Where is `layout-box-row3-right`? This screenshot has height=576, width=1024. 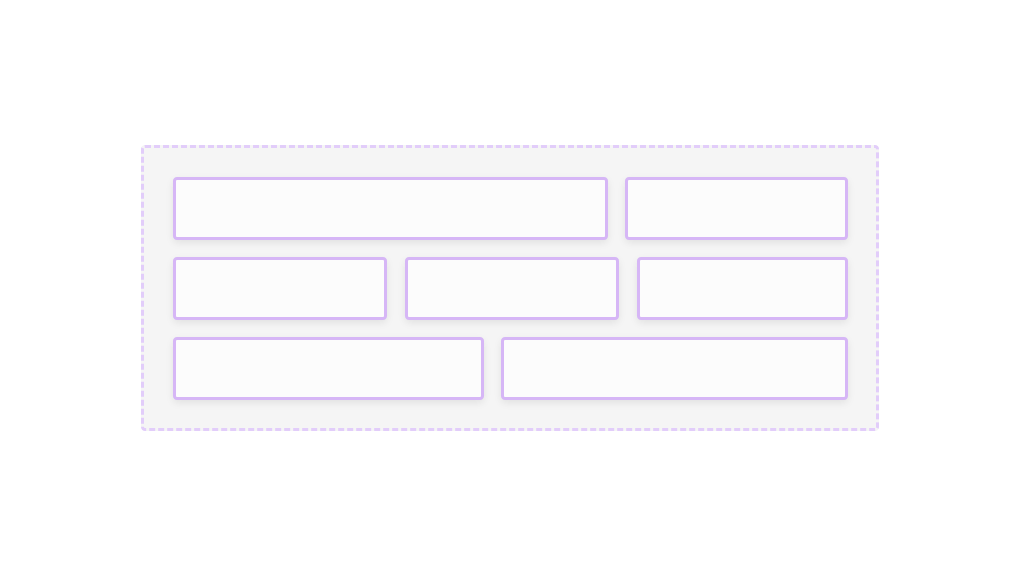
layout-box-row3-right is located at coordinates (674, 368).